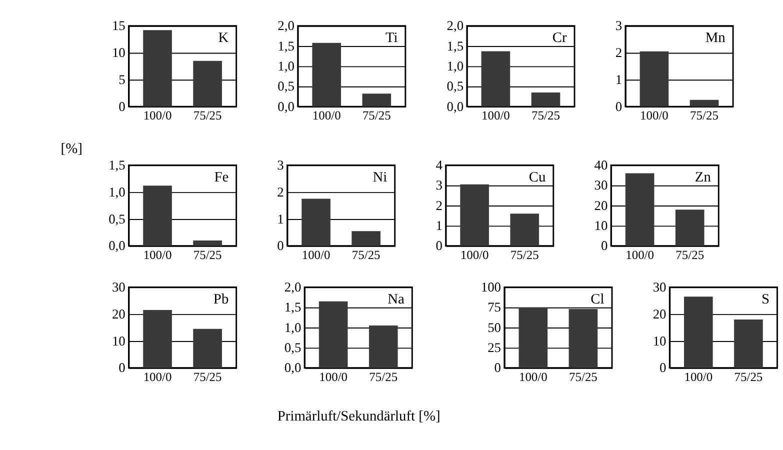 The height and width of the screenshot is (450, 783). What do you see at coordinates (439, 165) in the screenshot?
I see `y-tick-label: 4` at bounding box center [439, 165].